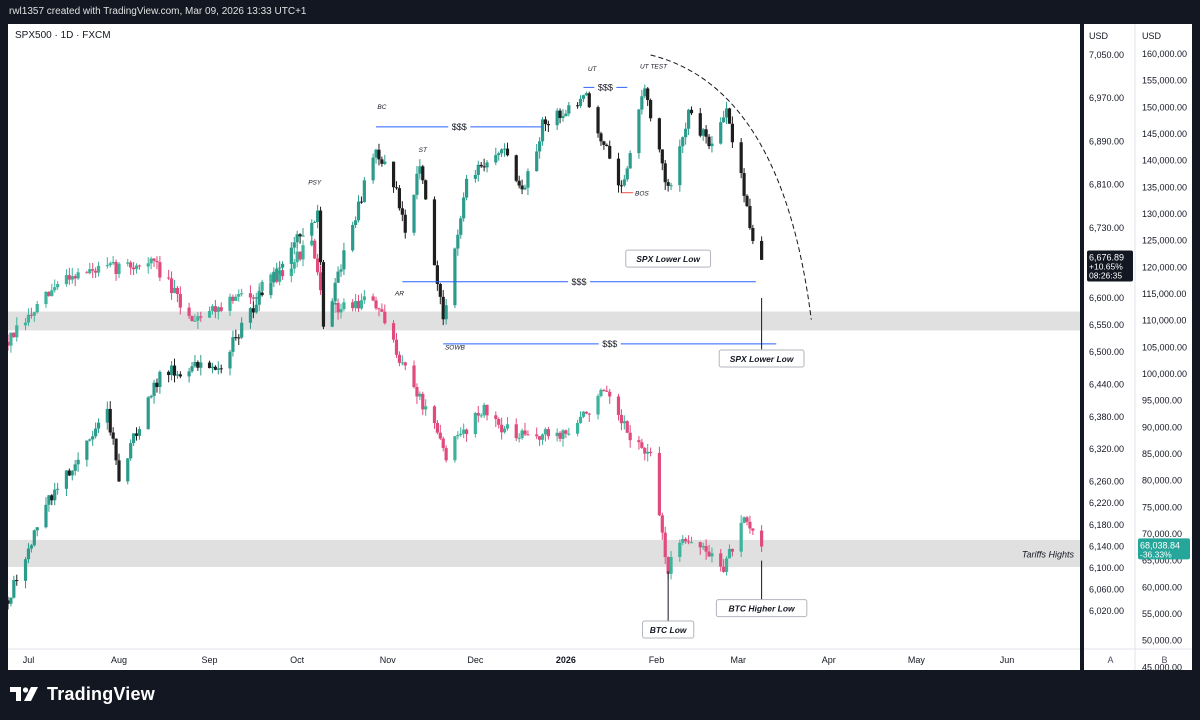  Describe the element at coordinates (29, 660) in the screenshot. I see `x-tick-label: Jul` at that location.